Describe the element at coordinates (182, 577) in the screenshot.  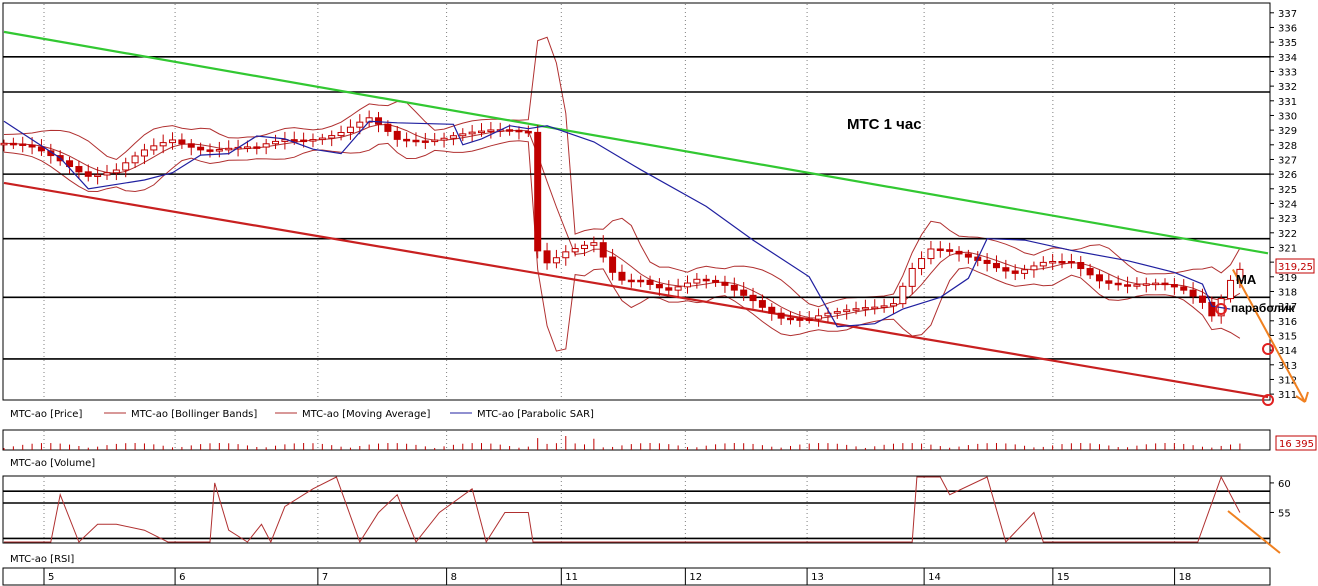
I see `x-axis-tick-label: 6` at that location.